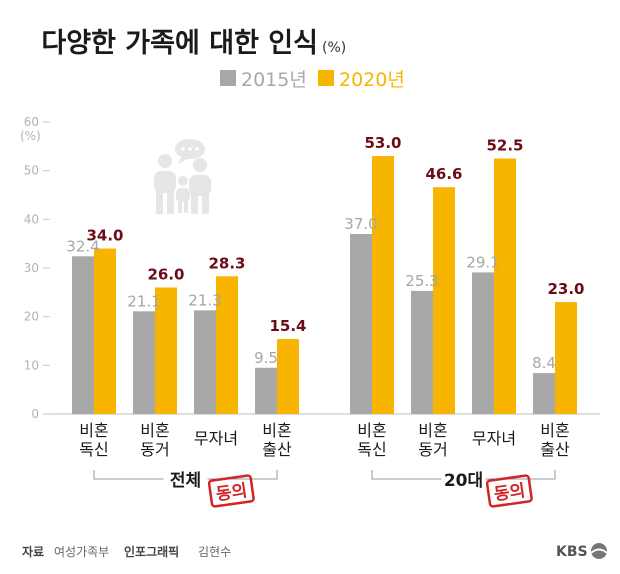 The width and height of the screenshot is (620, 574). What do you see at coordinates (274, 80) in the screenshot?
I see `legend-label-2015: 2015년` at bounding box center [274, 80].